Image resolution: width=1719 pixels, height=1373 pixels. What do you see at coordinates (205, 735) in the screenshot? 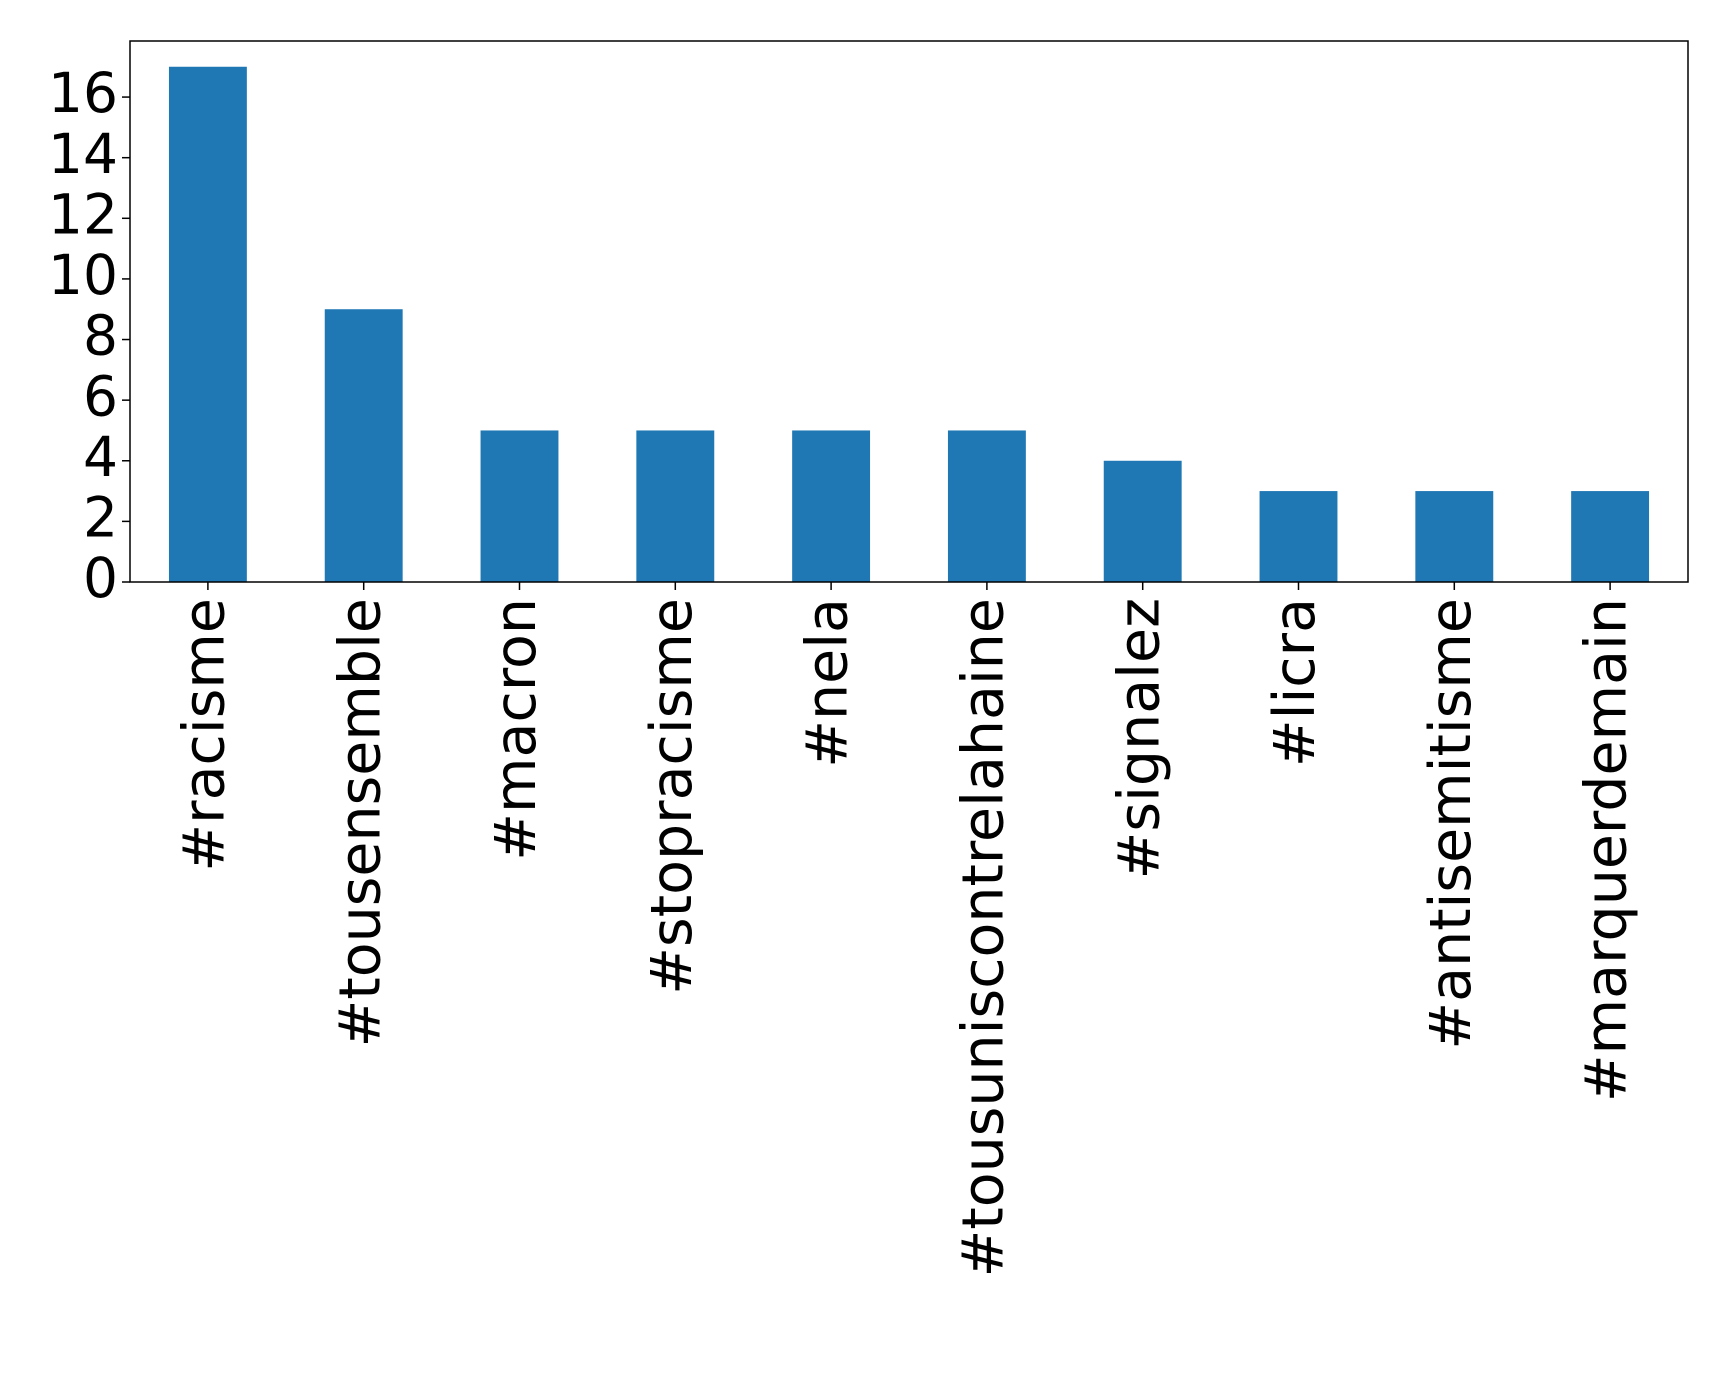
I see `x-tick-label: #racisme` at bounding box center [205, 735].